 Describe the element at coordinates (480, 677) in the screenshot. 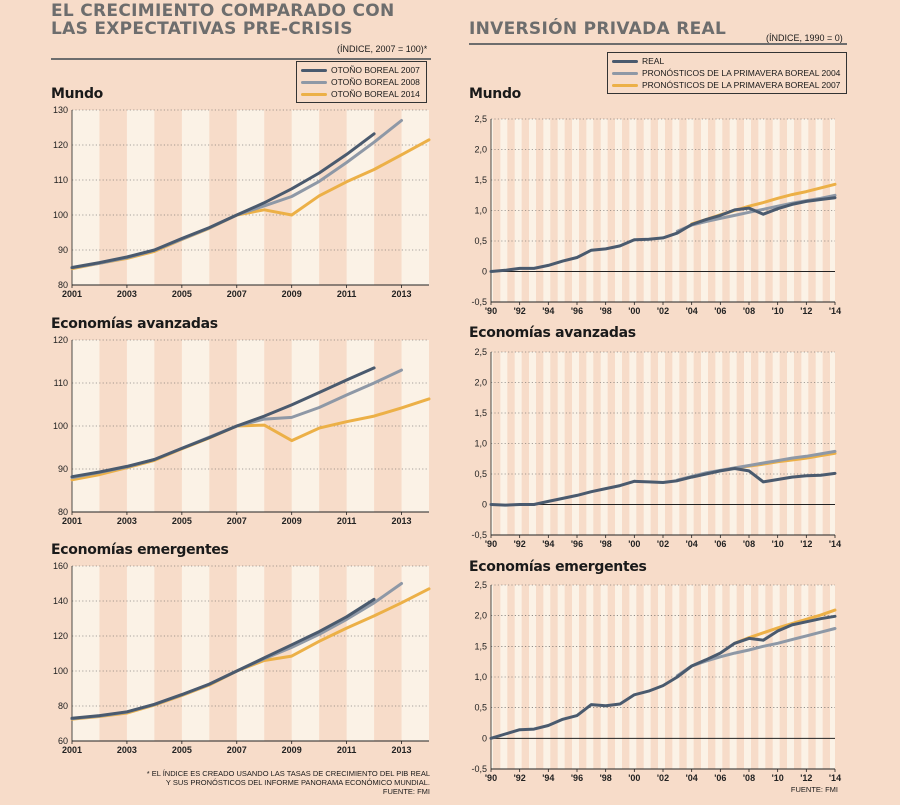

I see `y-tick-label: 1,0` at that location.